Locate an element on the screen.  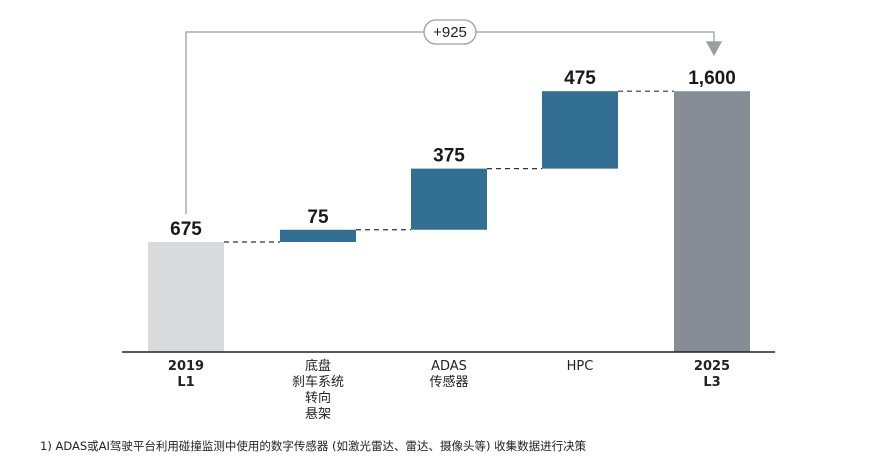
tick-line-0-0: 2019 is located at coordinates (186, 366).